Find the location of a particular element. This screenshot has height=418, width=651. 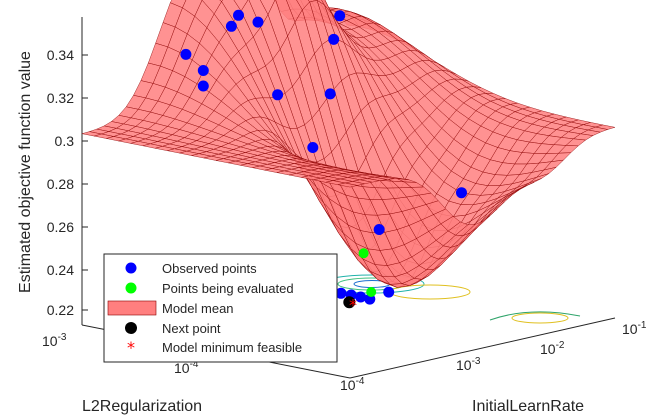

legend-label: Model mean is located at coordinates (198, 308).